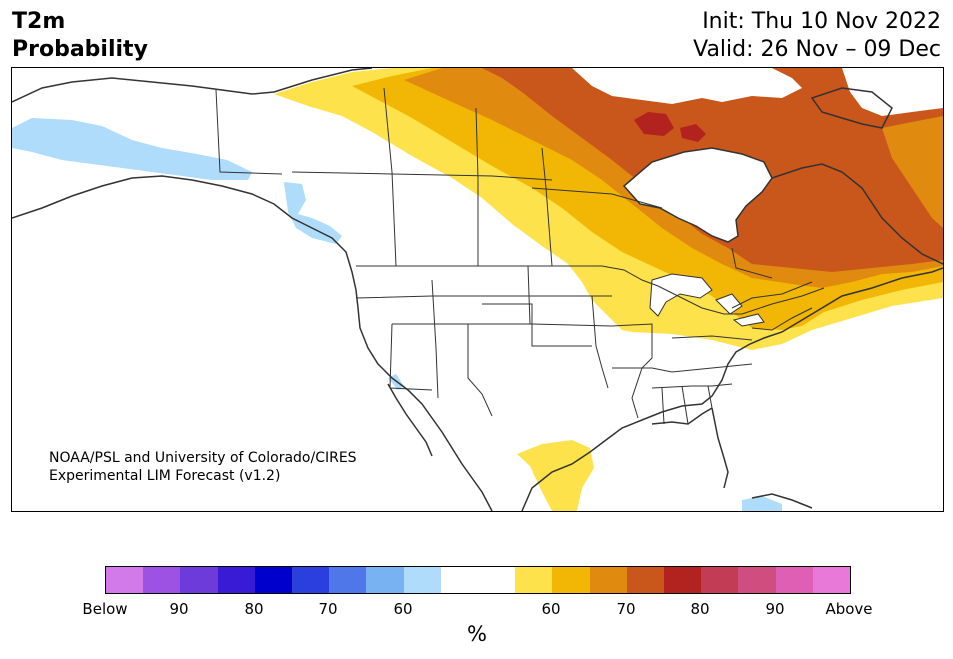 Image resolution: width=953 pixels, height=659 pixels. I want to click on colorbar-tick-below: Below, so click(105, 609).